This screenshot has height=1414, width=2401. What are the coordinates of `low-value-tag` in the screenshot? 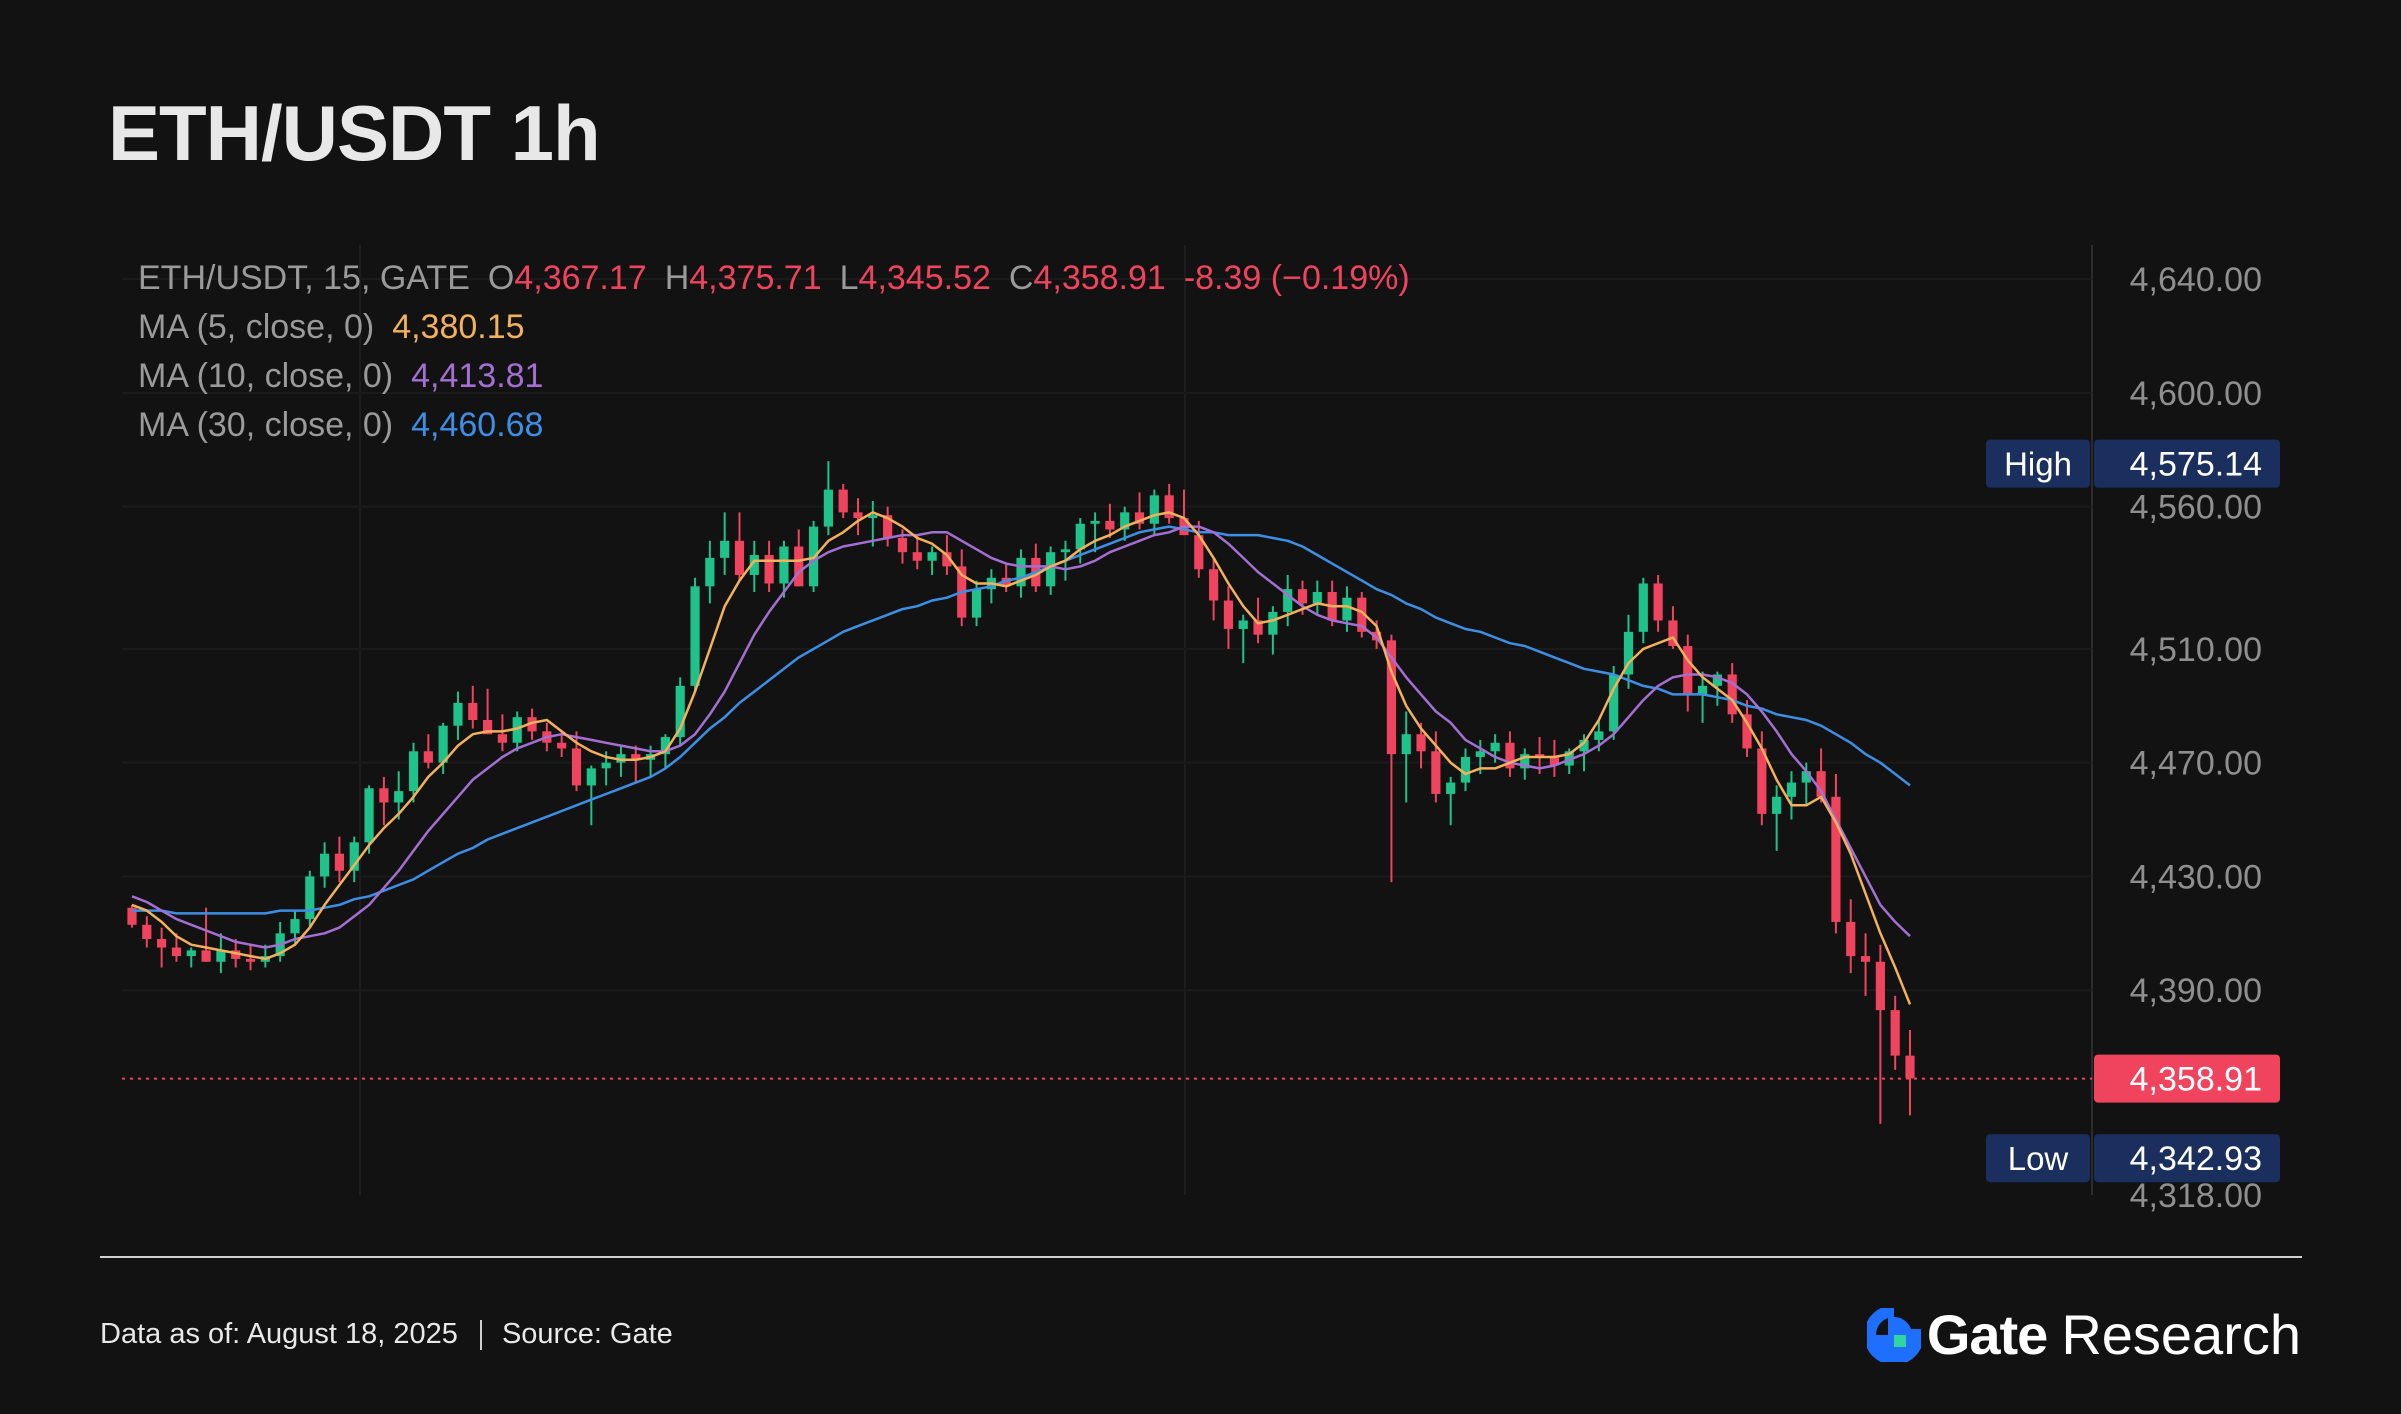 It's located at (2187, 1158).